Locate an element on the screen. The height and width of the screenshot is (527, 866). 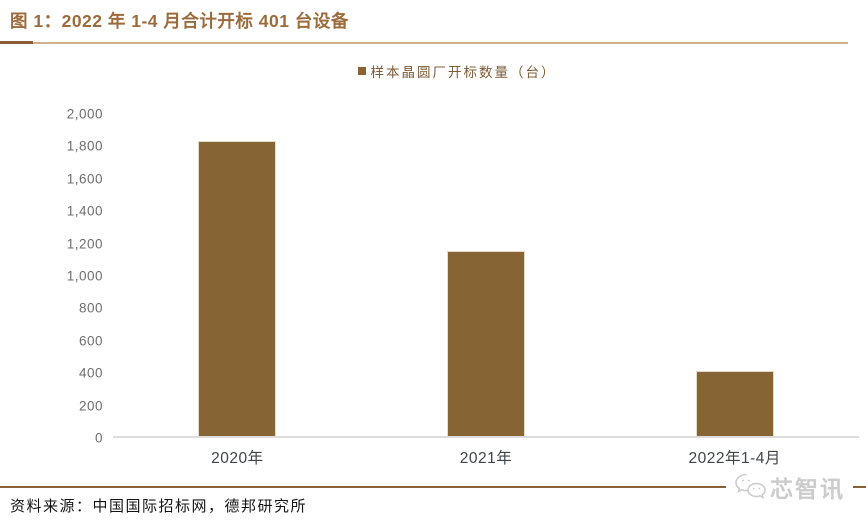
chart-legend: 样本晶圆厂开标数量（台） is located at coordinates (433, 71).